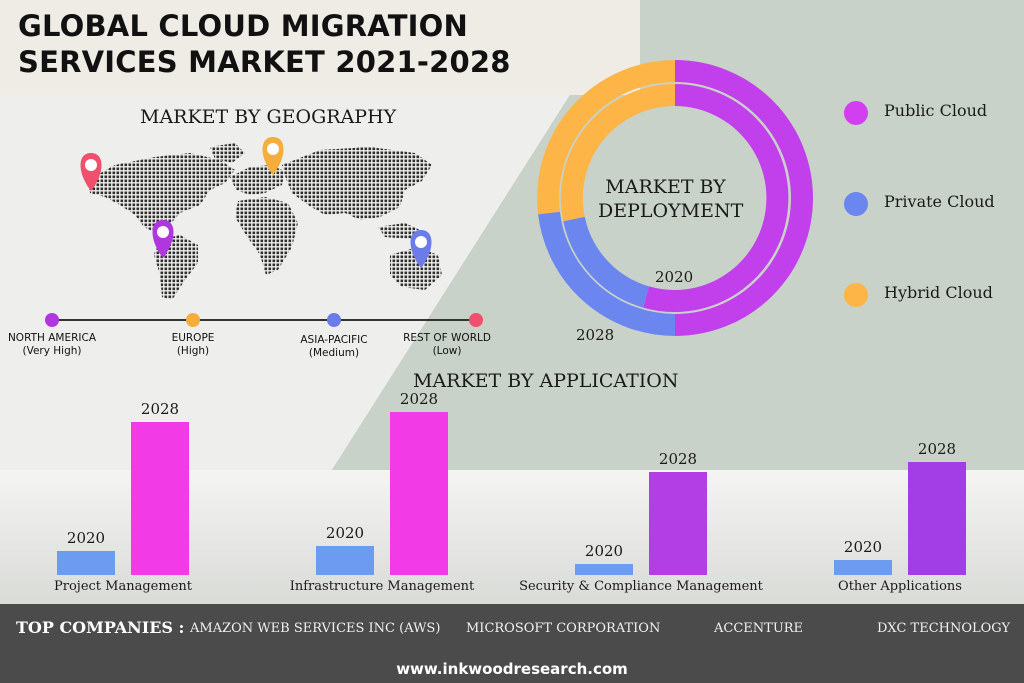  Describe the element at coordinates (938, 292) in the screenshot. I see `legend-label-hybrid-cloud: Hybrid Cloud` at that location.